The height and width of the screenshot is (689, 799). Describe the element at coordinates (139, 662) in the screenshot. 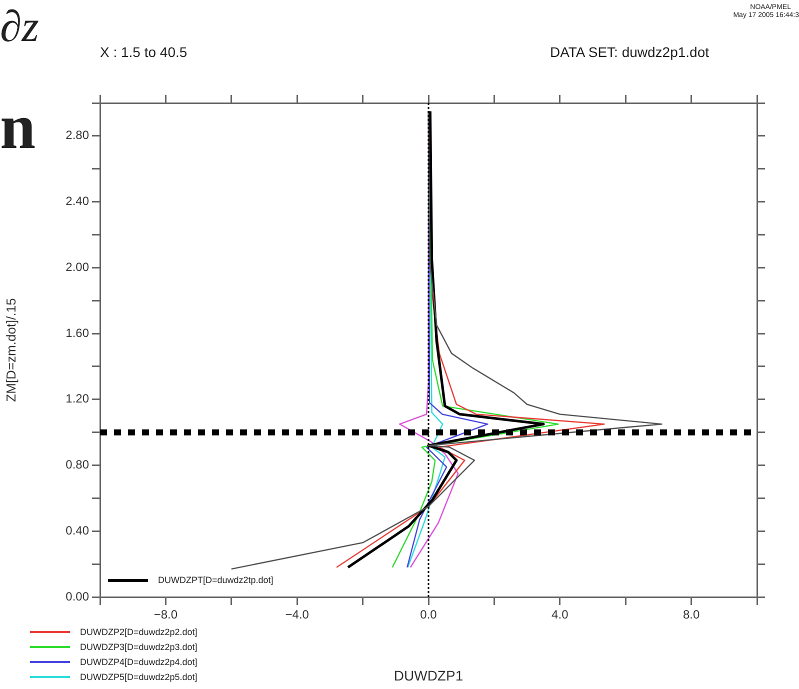

I see `legend-label: DUWDZP4[D=duwdz2p4.dot]` at that location.